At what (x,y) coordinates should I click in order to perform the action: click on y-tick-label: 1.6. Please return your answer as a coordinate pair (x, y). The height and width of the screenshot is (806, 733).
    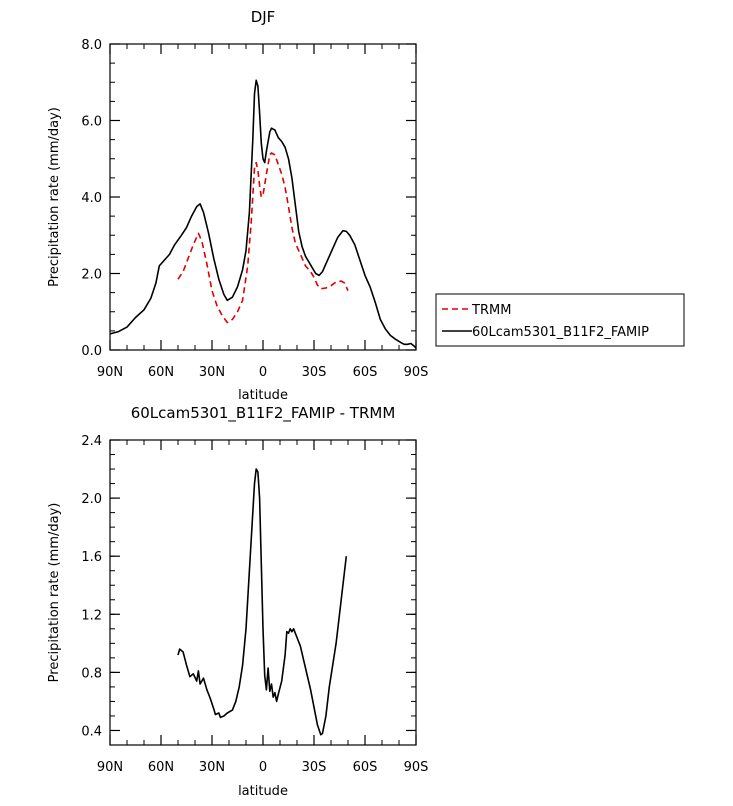
    Looking at the image, I should click on (91, 557).